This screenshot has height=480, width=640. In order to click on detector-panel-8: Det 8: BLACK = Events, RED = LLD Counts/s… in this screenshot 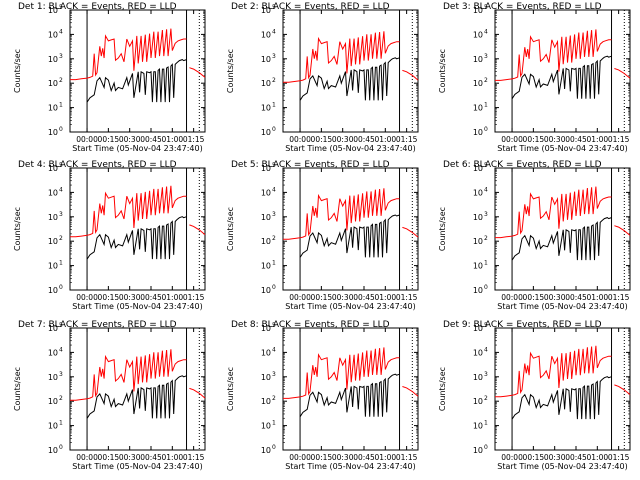, I will do `click(322, 395)`.